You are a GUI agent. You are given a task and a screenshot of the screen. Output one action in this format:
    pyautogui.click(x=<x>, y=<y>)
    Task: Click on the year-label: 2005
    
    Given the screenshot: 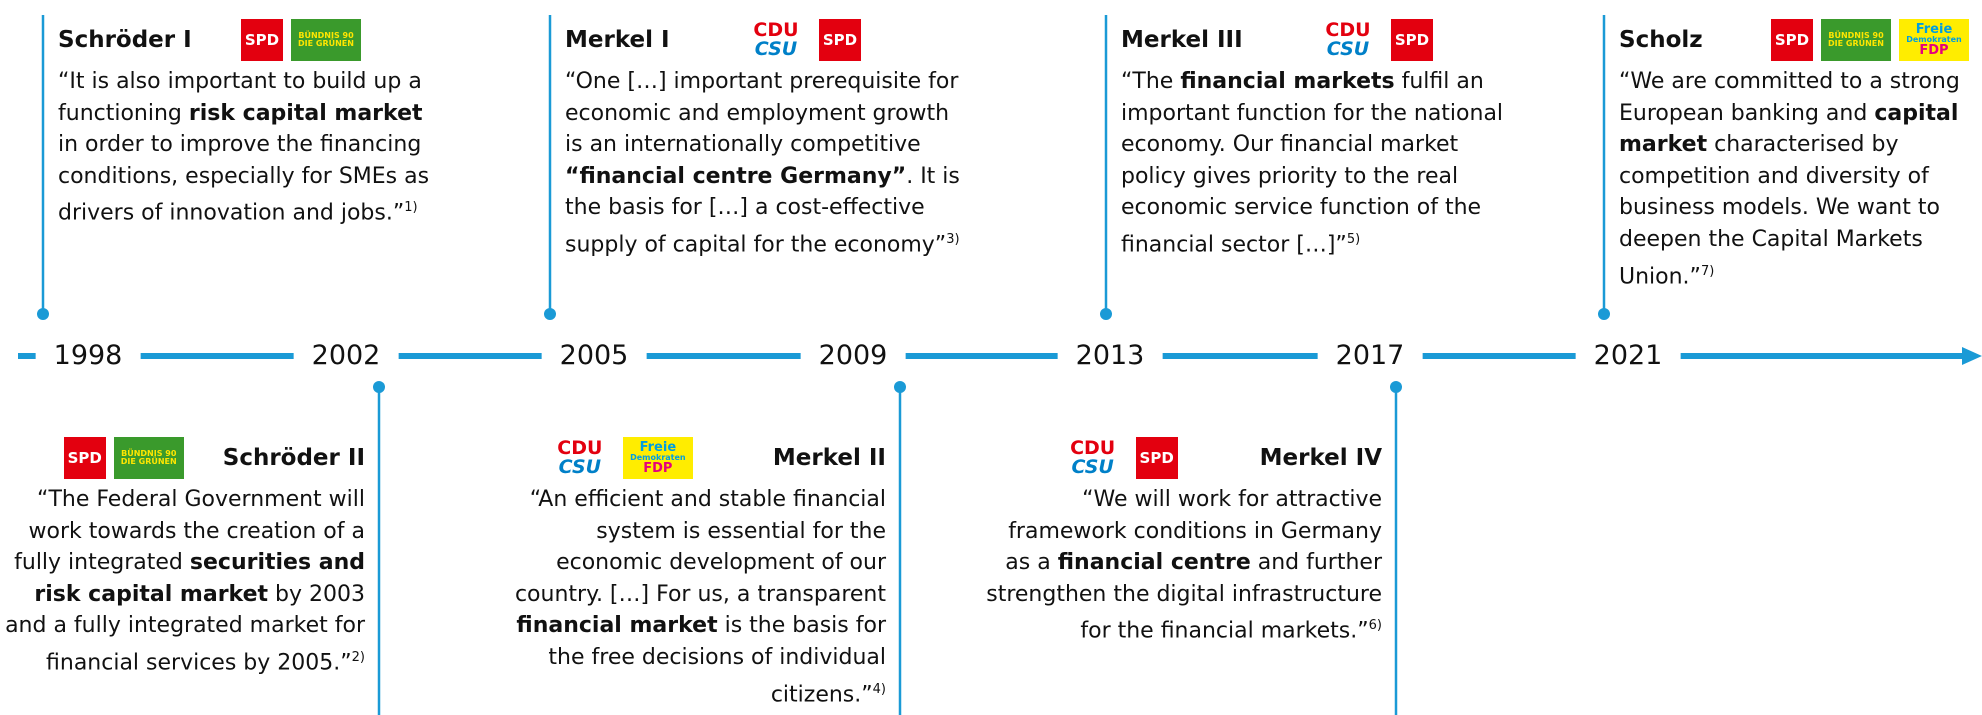 What is the action you would take?
    pyautogui.click(x=594, y=356)
    